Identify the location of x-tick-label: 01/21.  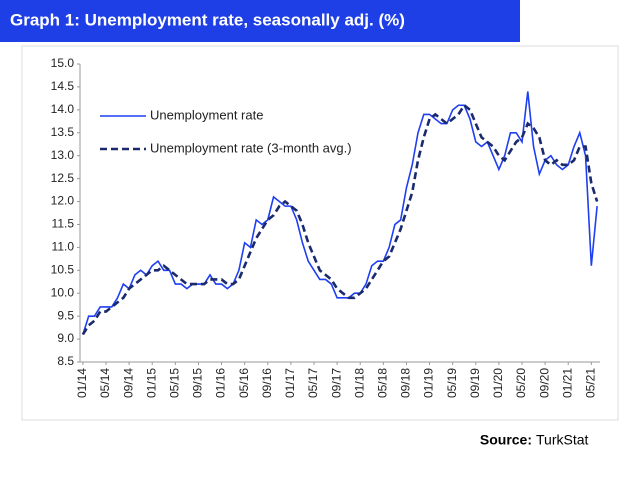
(567, 383).